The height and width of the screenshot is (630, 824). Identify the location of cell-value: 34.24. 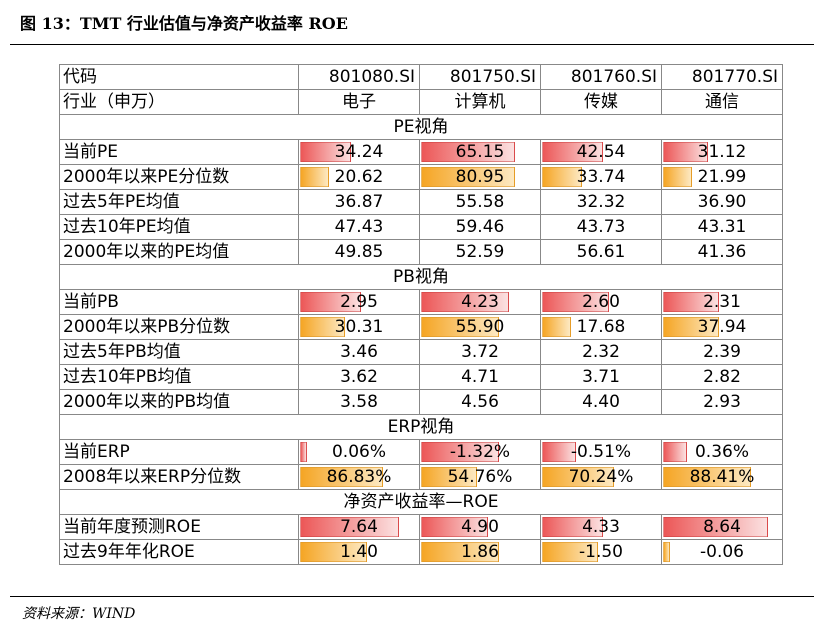
(359, 152).